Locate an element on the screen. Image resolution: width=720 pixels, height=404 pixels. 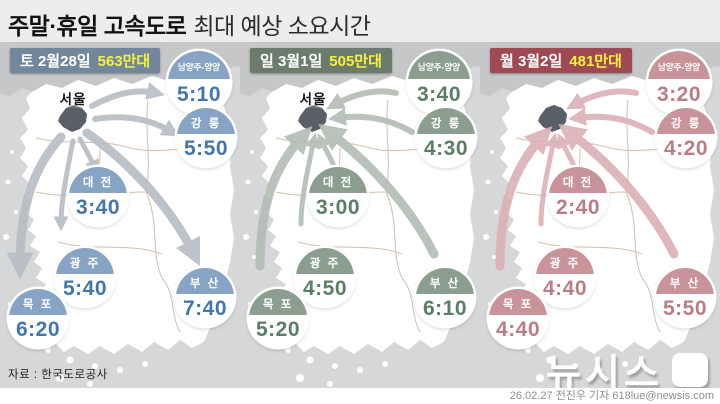
city-bubble-daejeon: 대 전 2:40 is located at coordinates (578, 196).